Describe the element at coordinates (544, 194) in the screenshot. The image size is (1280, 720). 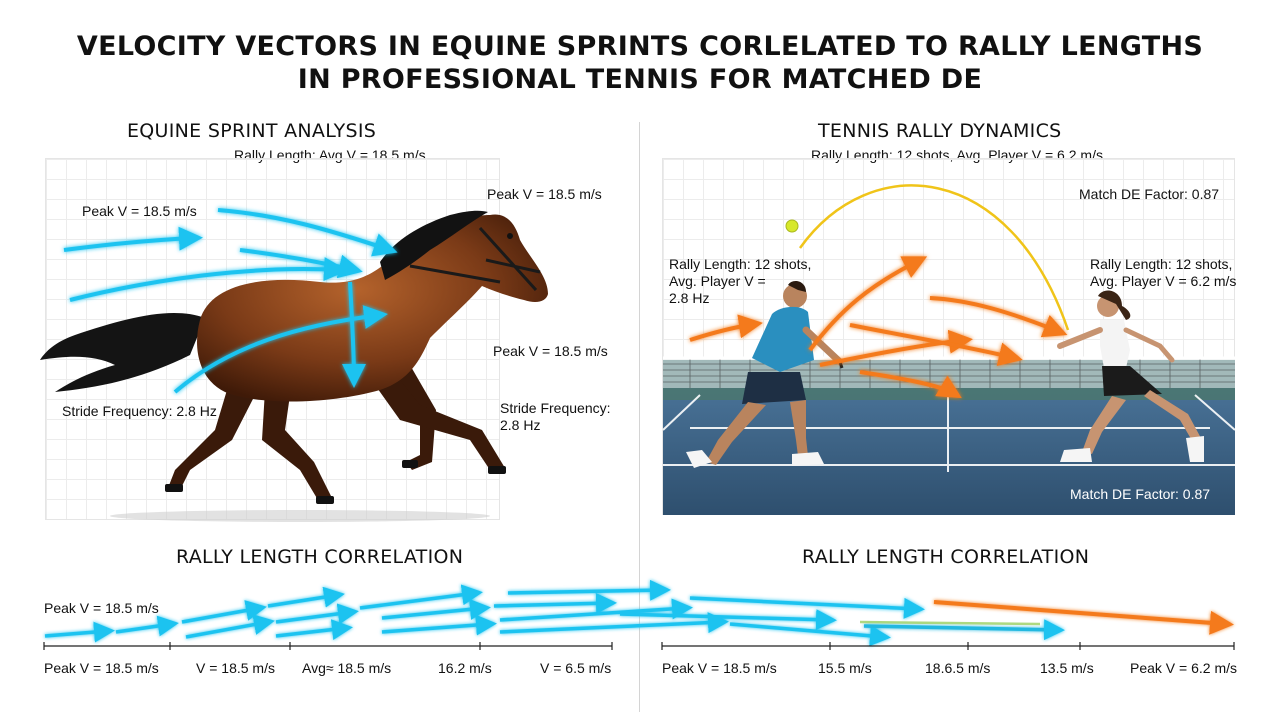
I see `equine-peak-top-right: Peak V = 18.5 m/s` at that location.